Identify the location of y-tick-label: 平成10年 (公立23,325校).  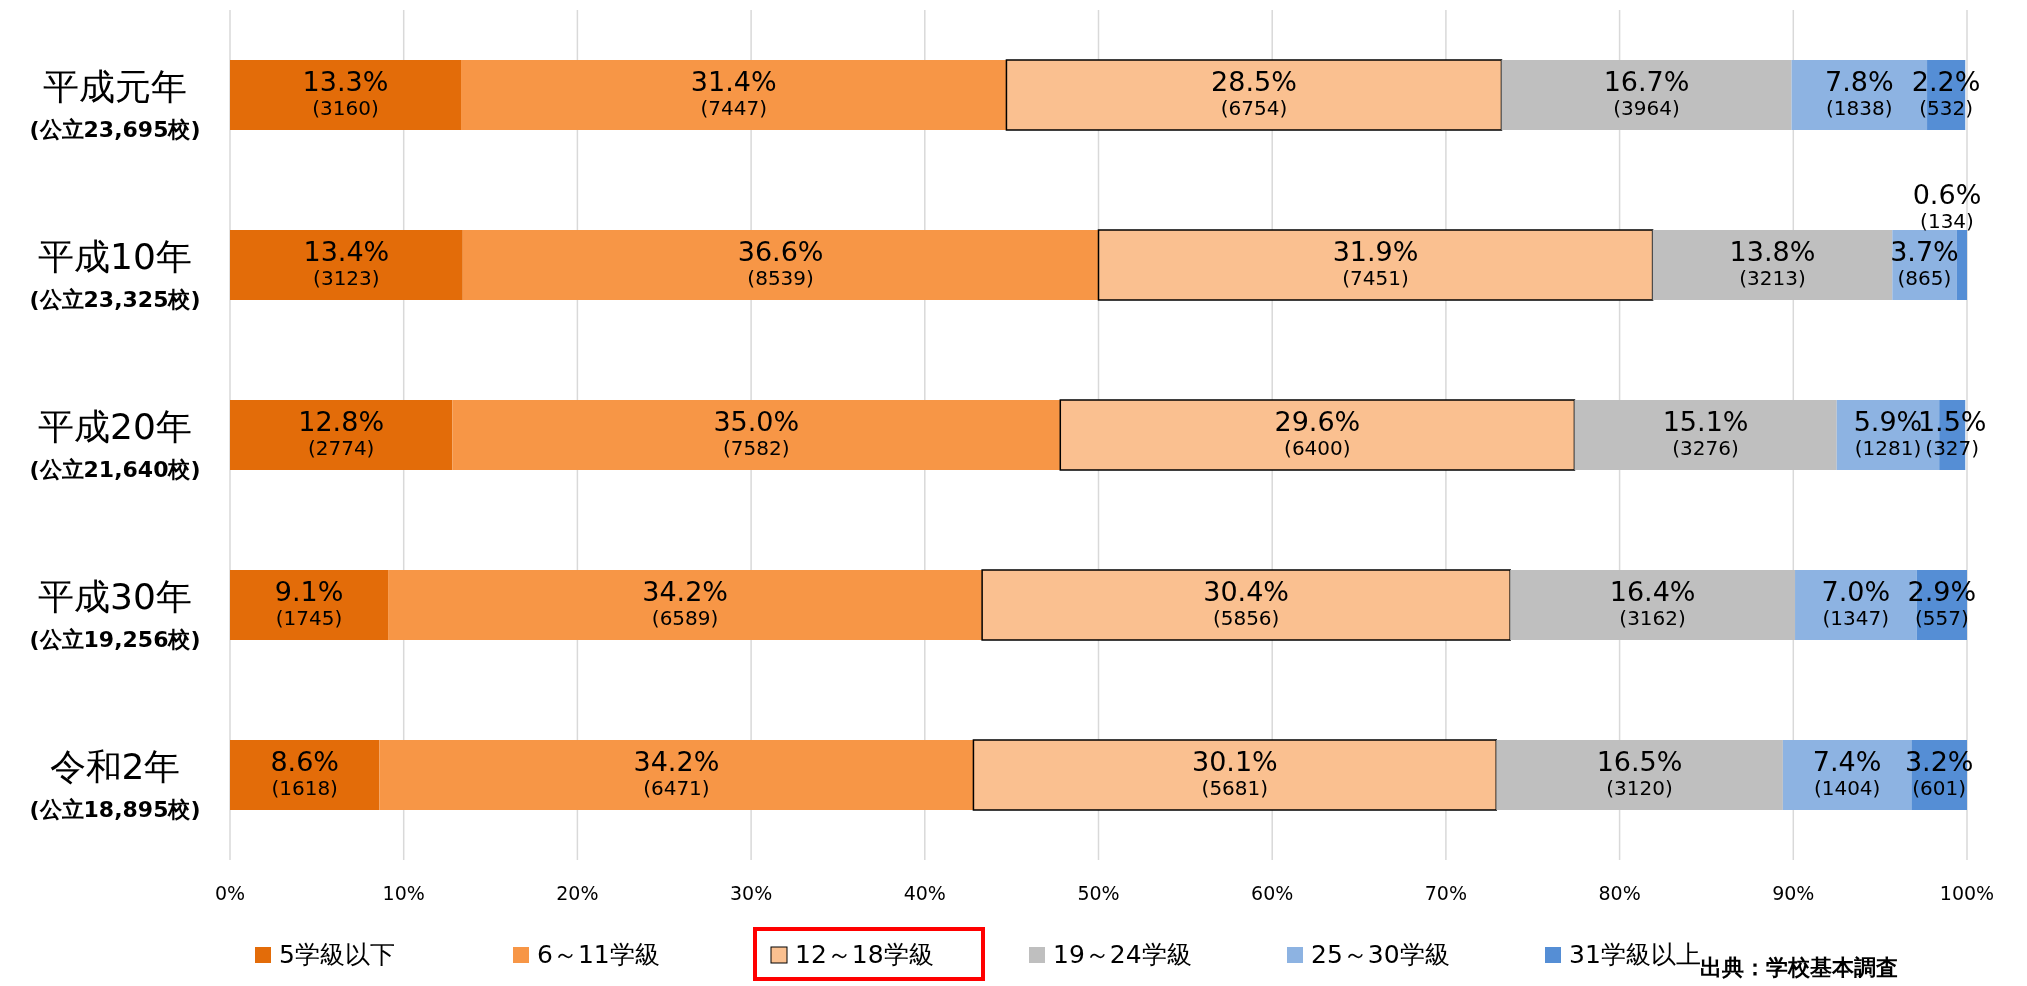
(115, 274).